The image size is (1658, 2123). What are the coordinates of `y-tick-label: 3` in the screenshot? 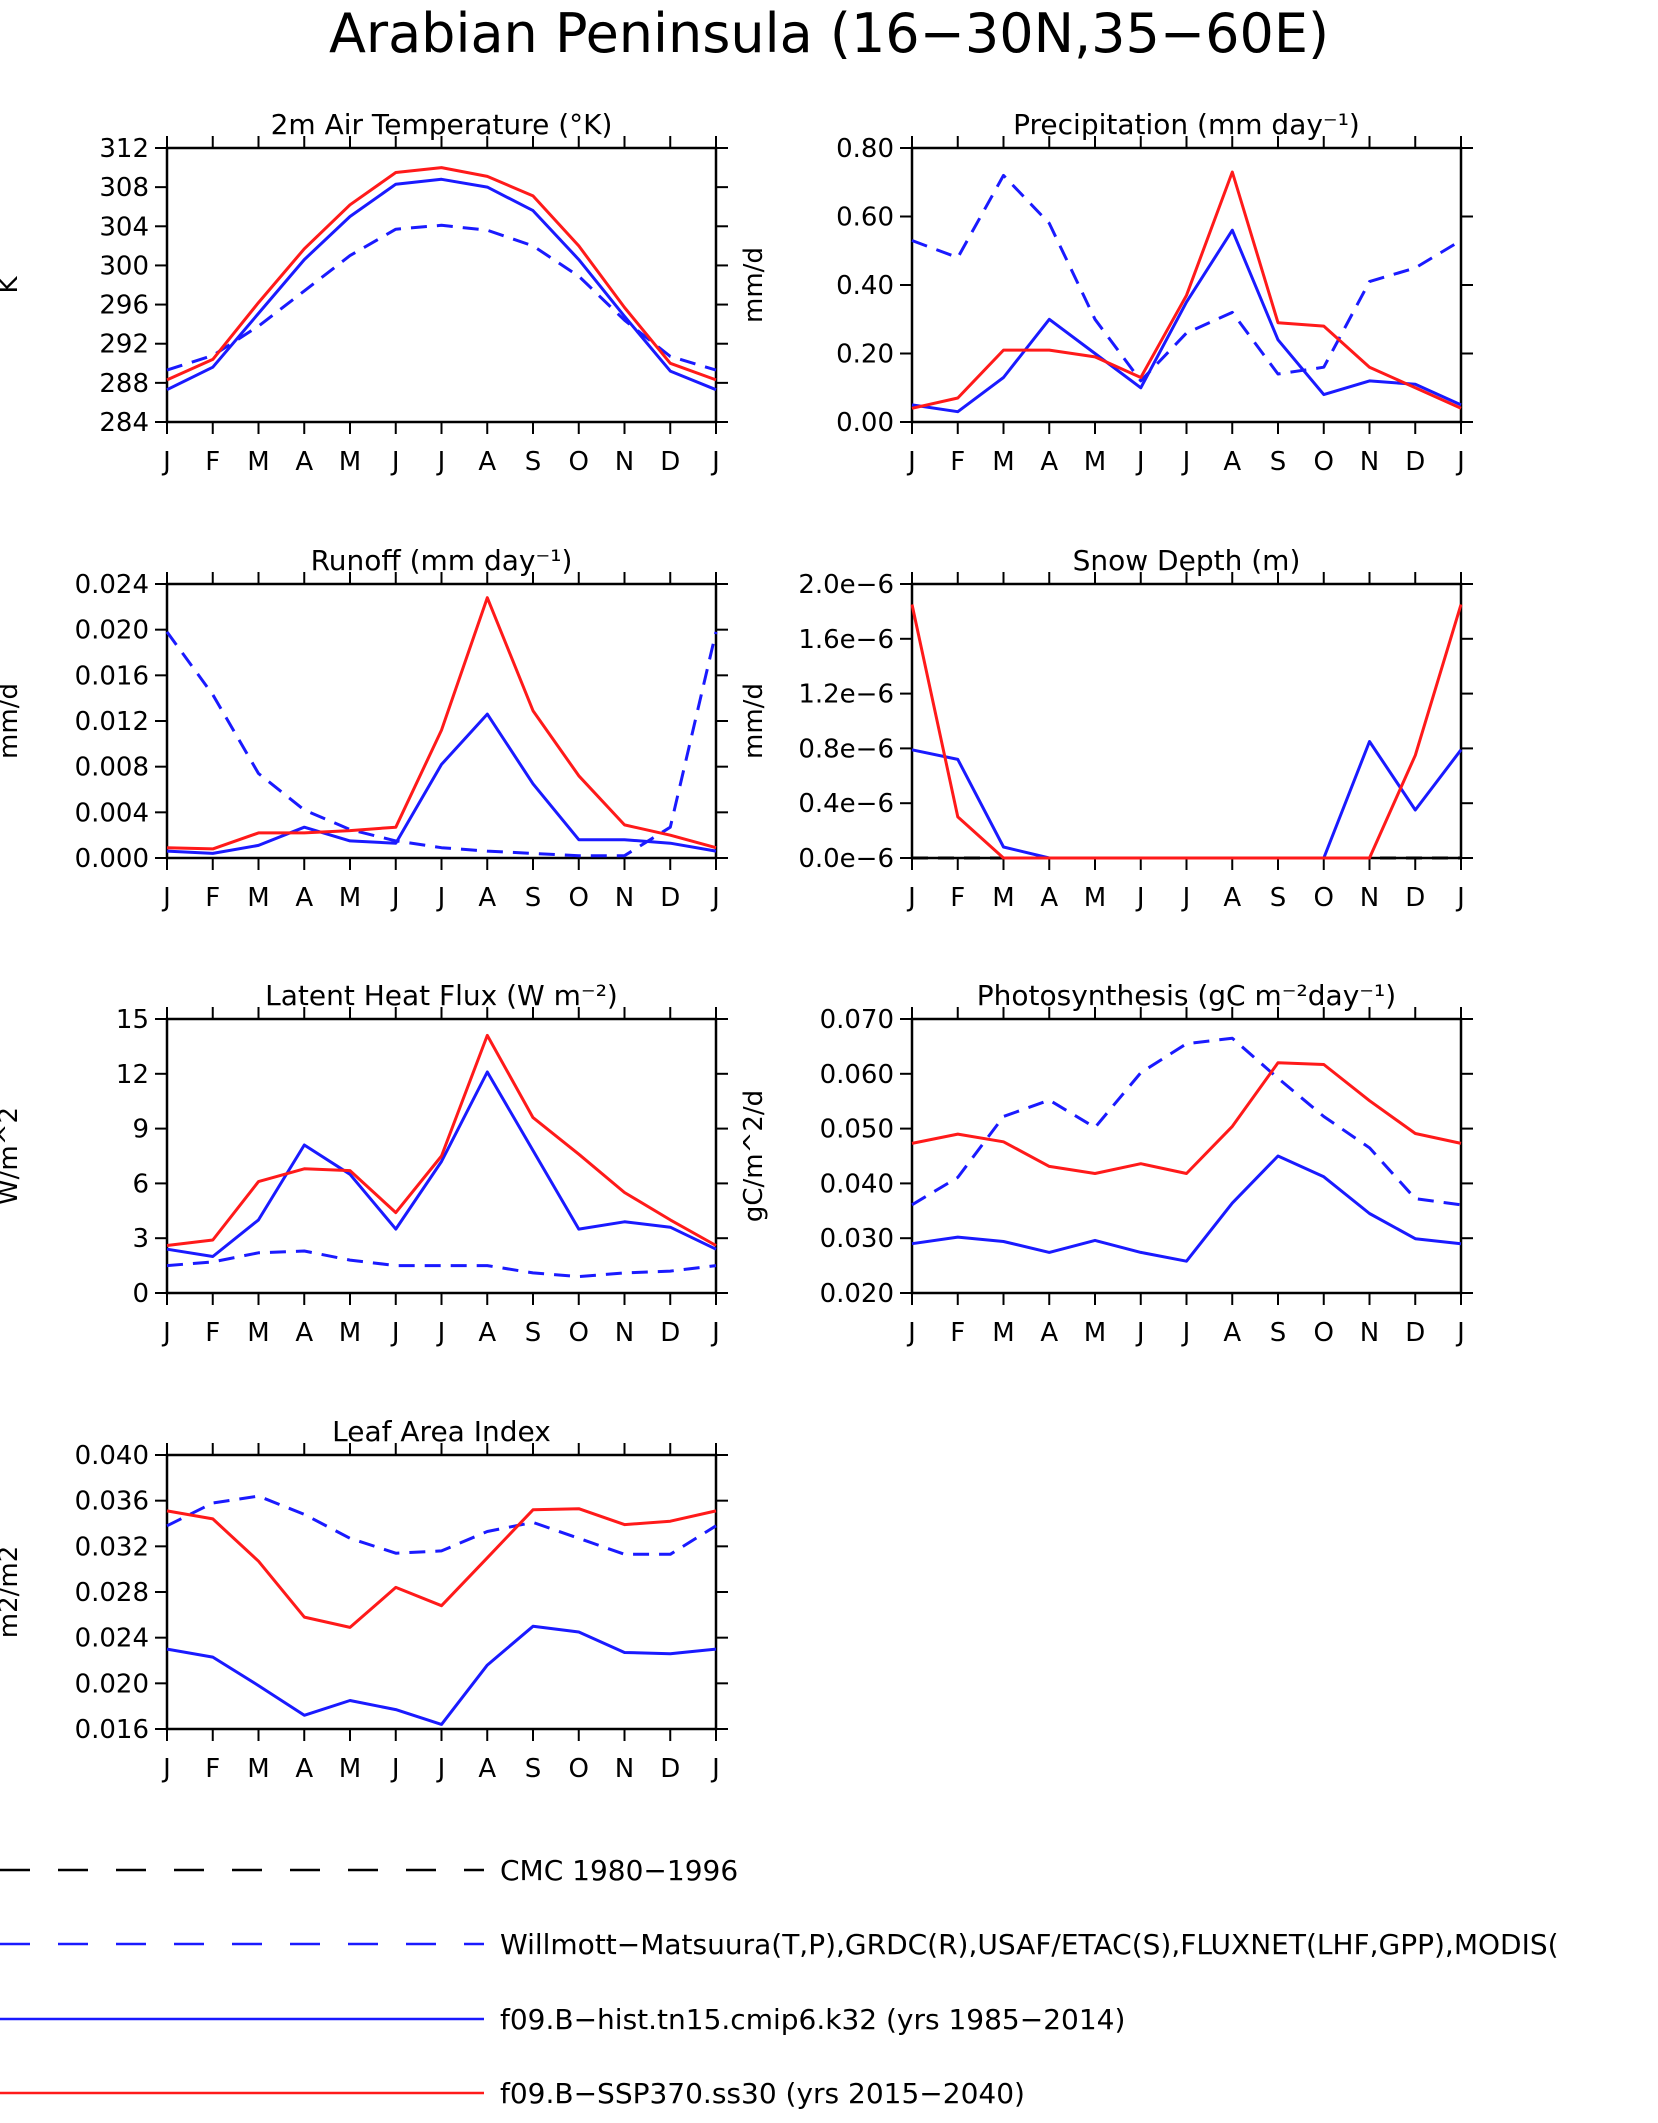 It's located at (140, 1239).